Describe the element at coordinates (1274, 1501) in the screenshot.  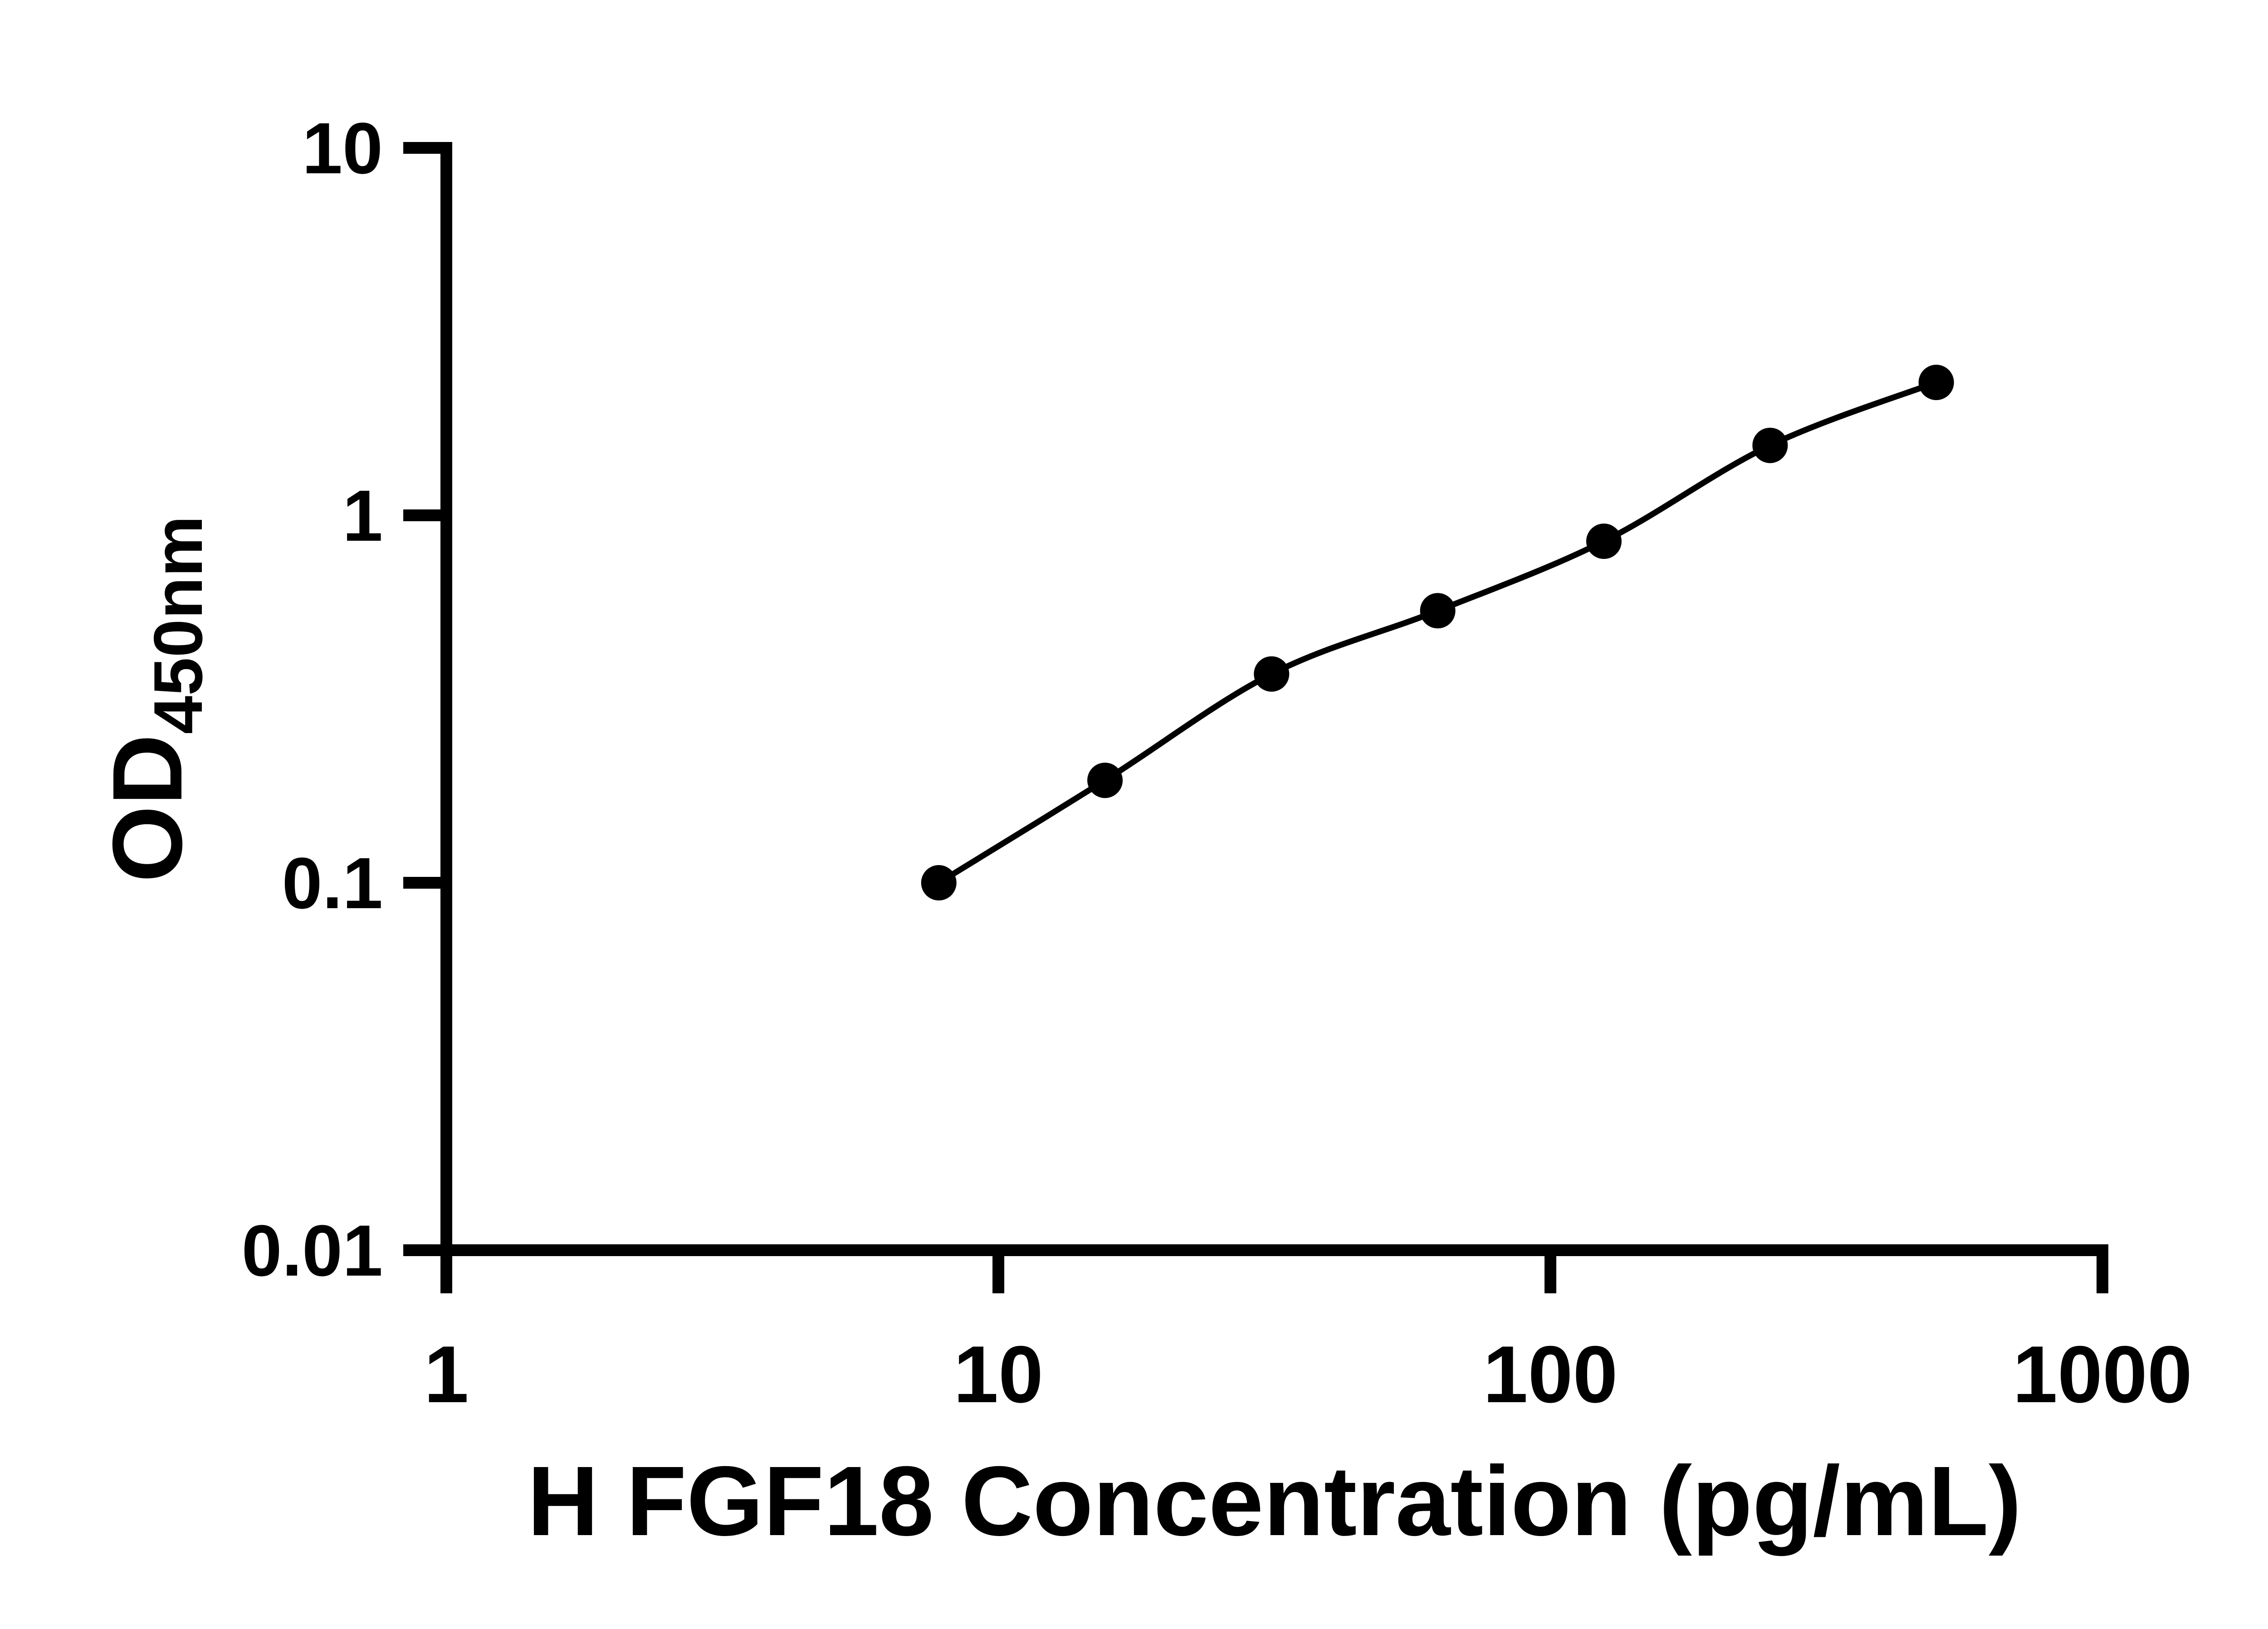
I see `x-axis-title: H FGF18 Concentration (pg/mL)` at that location.